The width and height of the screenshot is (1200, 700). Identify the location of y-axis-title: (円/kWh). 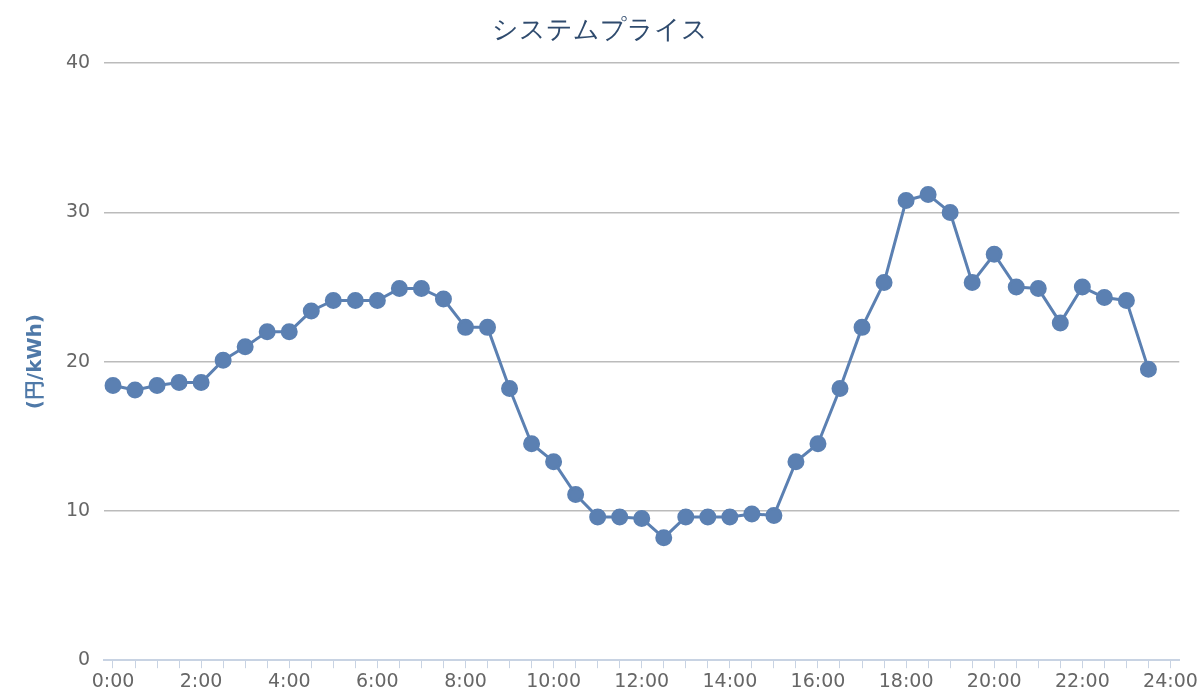
(34, 362).